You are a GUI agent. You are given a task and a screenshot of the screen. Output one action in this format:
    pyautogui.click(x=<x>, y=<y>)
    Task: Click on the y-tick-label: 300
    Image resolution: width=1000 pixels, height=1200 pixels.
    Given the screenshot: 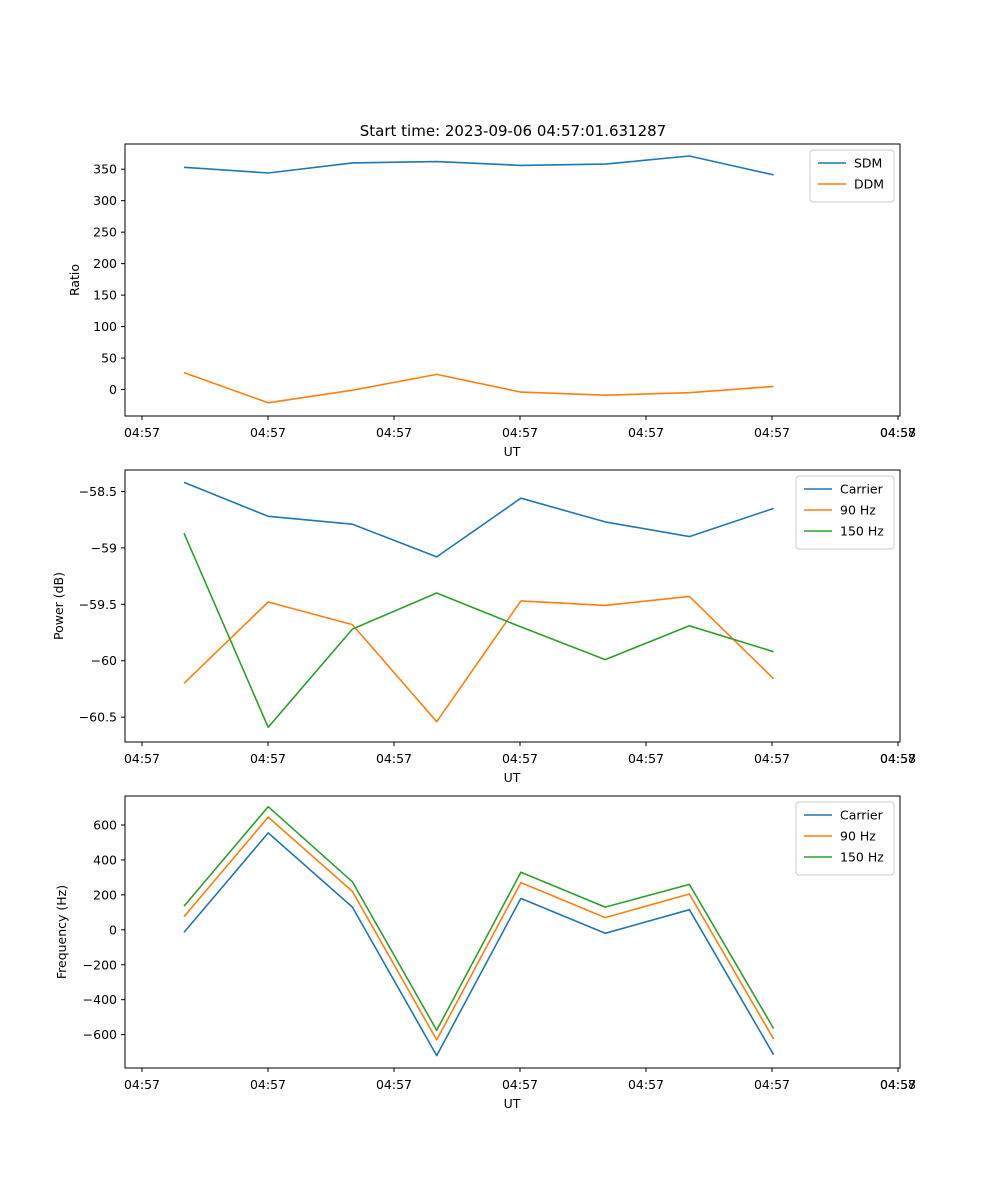 What is the action you would take?
    pyautogui.click(x=105, y=200)
    